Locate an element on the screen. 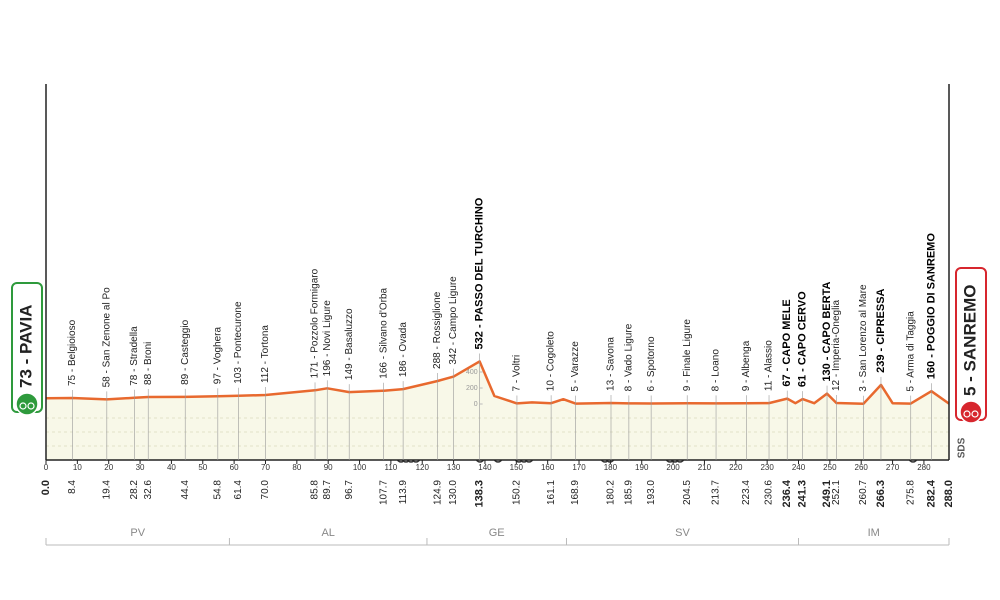 The height and width of the screenshot is (600, 1000). waypoint-label: 67 - CAPO MELE is located at coordinates (787, 342).